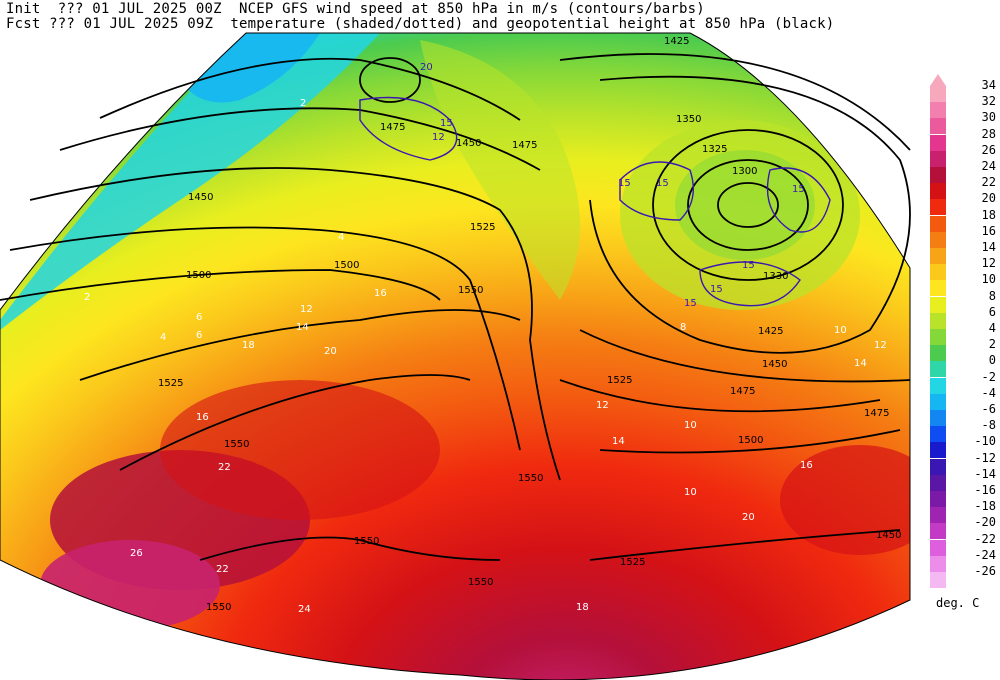 This screenshot has height=680, width=1000. I want to click on wind-label: 20, so click(426, 67).